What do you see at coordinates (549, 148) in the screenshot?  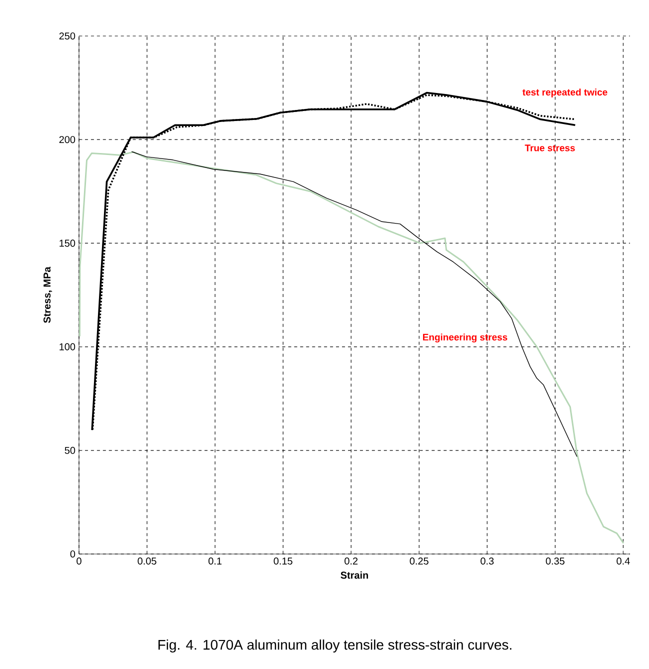 I see `annotation: True stress` at bounding box center [549, 148].